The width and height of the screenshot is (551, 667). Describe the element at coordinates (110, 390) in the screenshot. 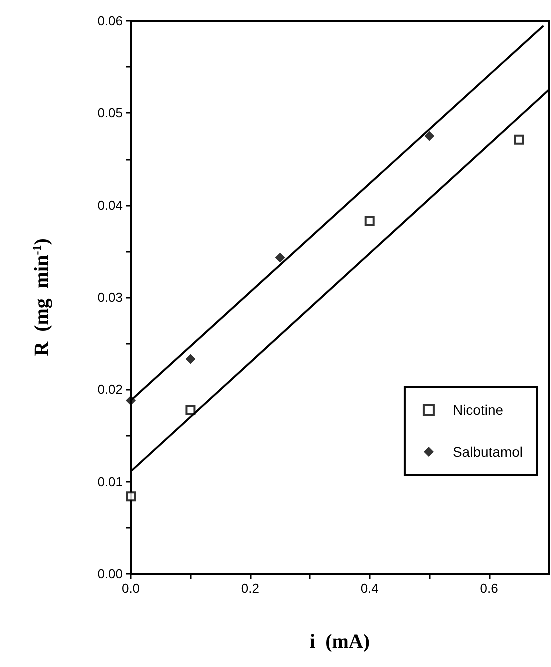

I see `y-tick-label: 0.02` at that location.